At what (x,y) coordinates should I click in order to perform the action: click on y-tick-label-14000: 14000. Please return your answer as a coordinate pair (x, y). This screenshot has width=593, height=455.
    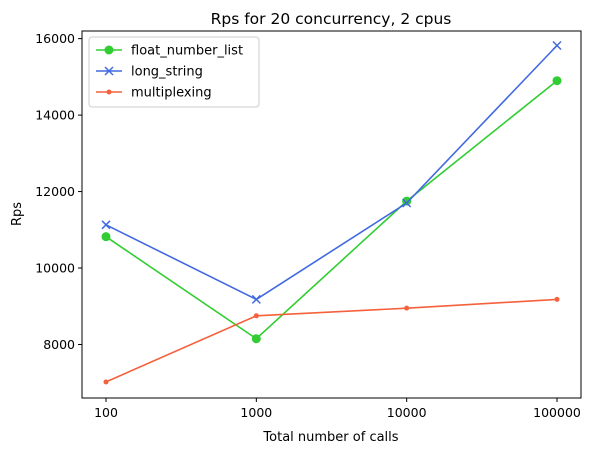
    Looking at the image, I should click on (55, 115).